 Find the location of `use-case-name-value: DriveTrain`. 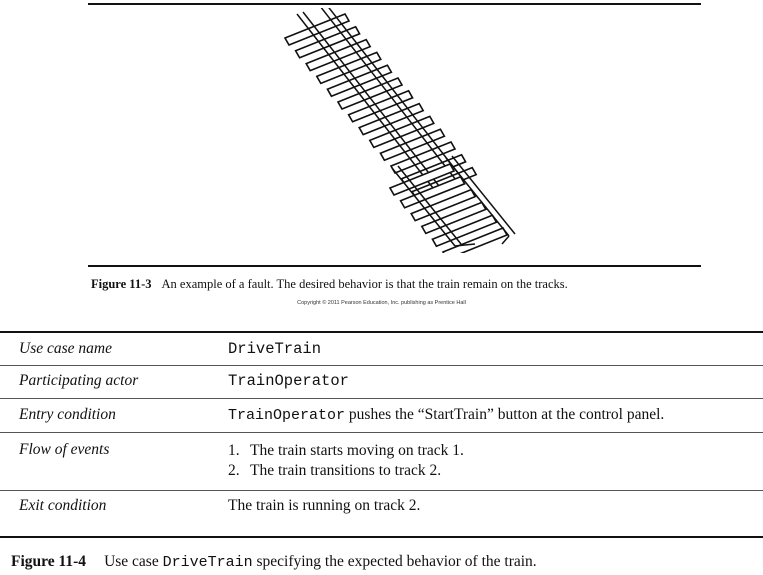

use-case-name-value: DriveTrain is located at coordinates (275, 349).